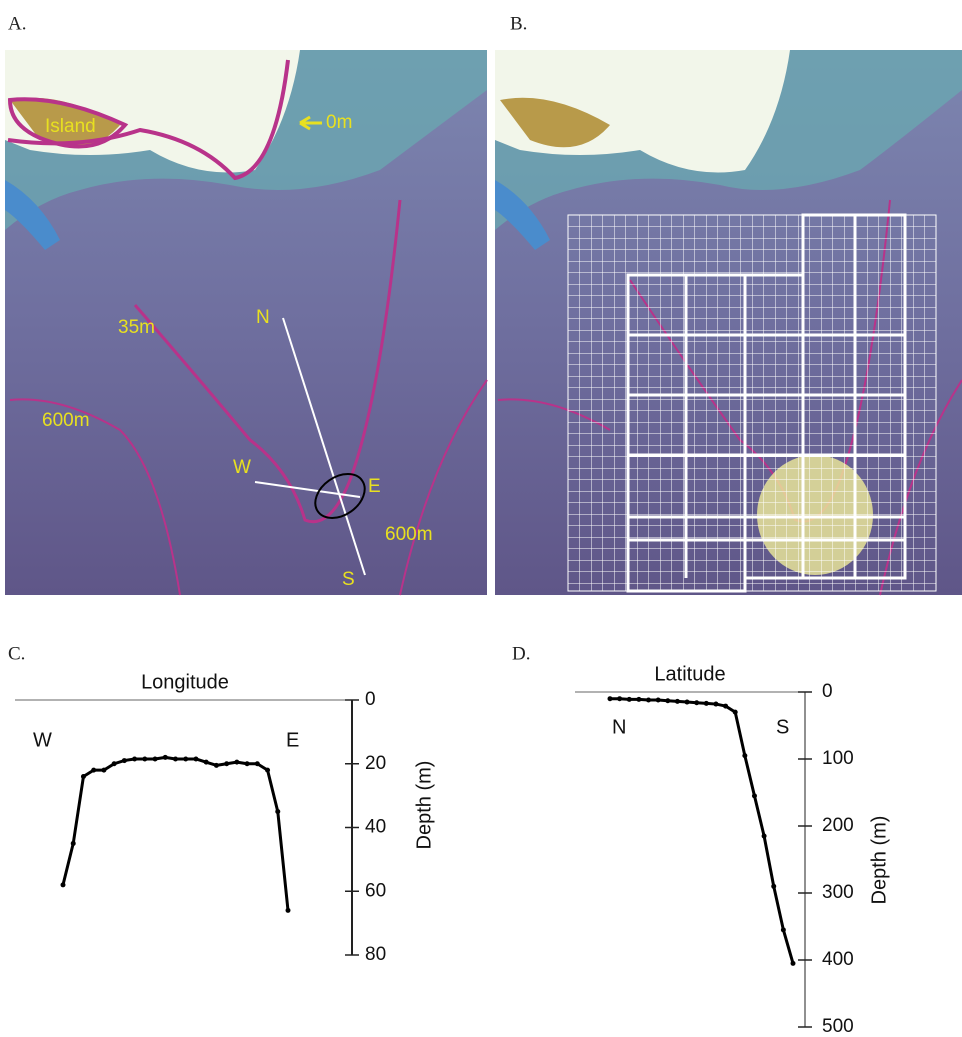 The height and width of the screenshot is (1037, 962). I want to click on y-tick-label: 40, so click(375, 827).